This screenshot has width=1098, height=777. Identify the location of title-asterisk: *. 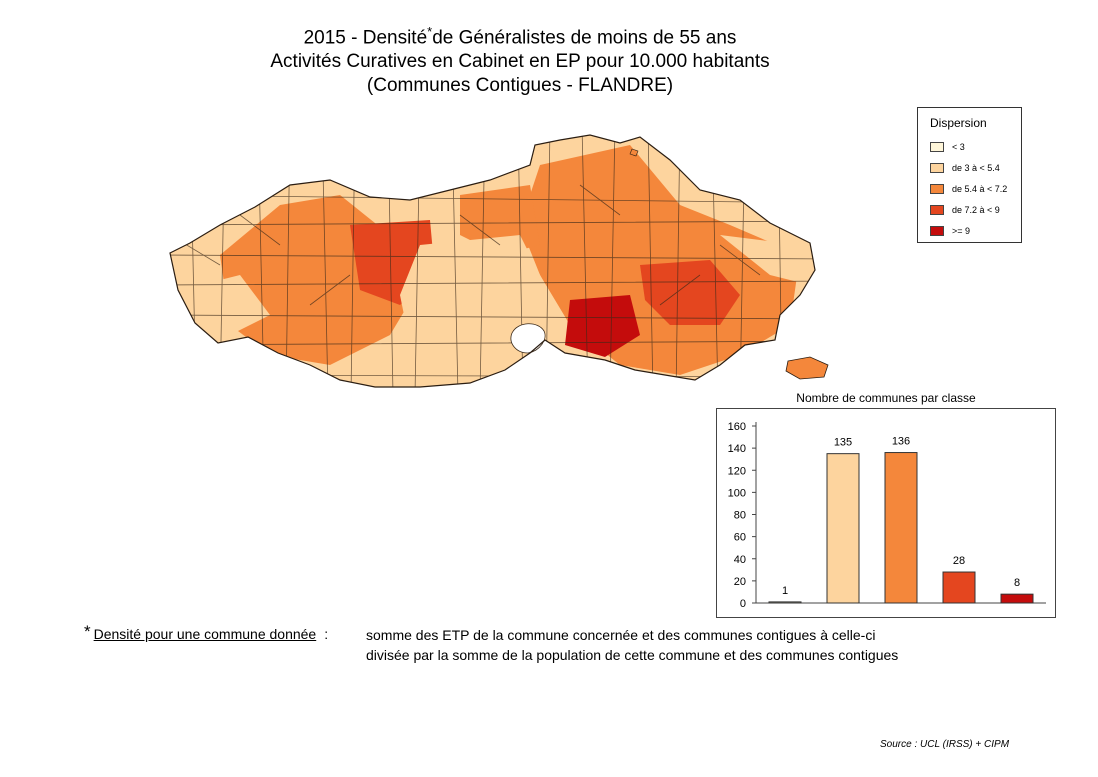
(430, 31).